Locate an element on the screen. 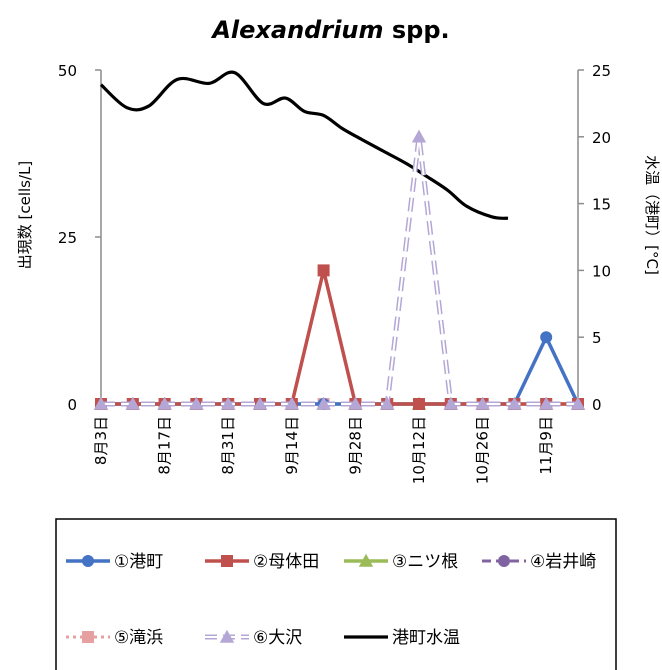 The image size is (662, 670). legend-item: ⑤滝浜 is located at coordinates (114, 638).